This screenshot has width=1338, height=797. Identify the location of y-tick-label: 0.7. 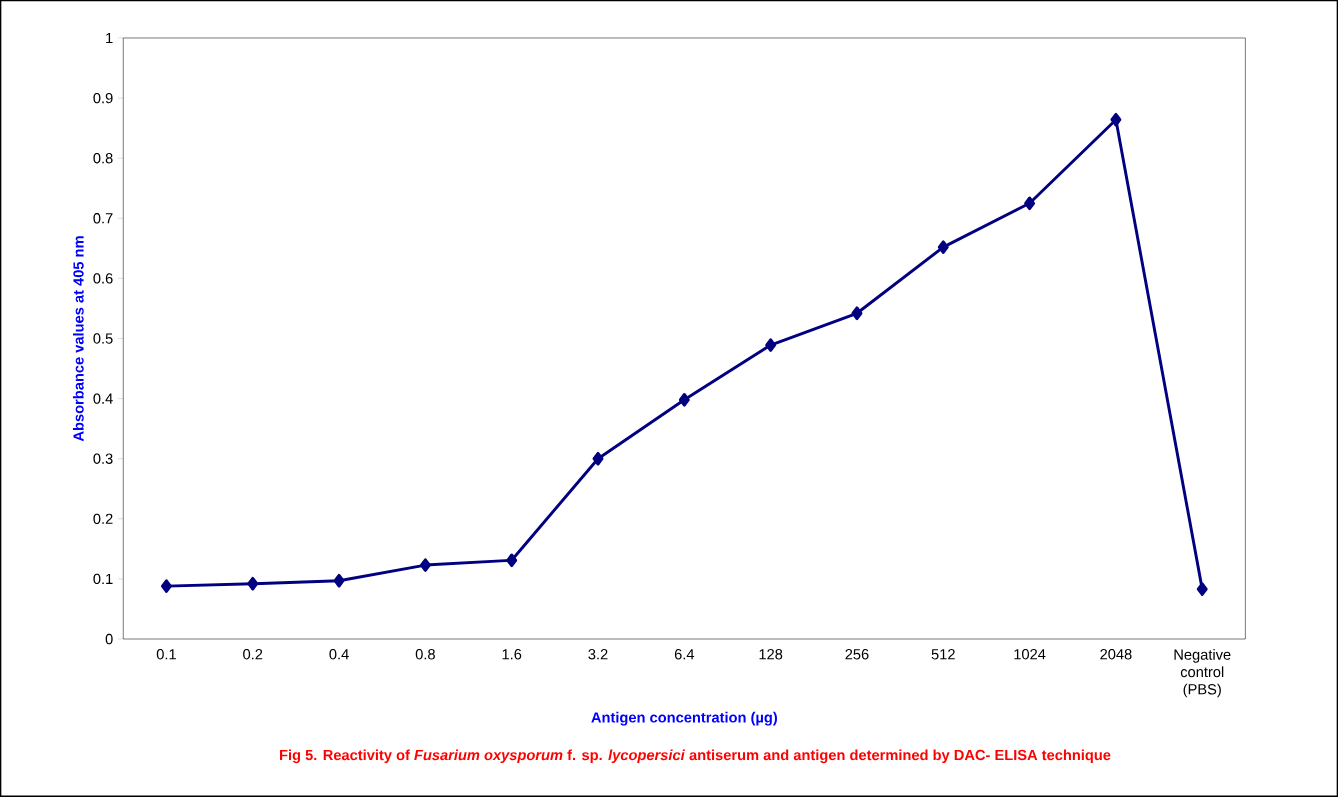
(103, 218).